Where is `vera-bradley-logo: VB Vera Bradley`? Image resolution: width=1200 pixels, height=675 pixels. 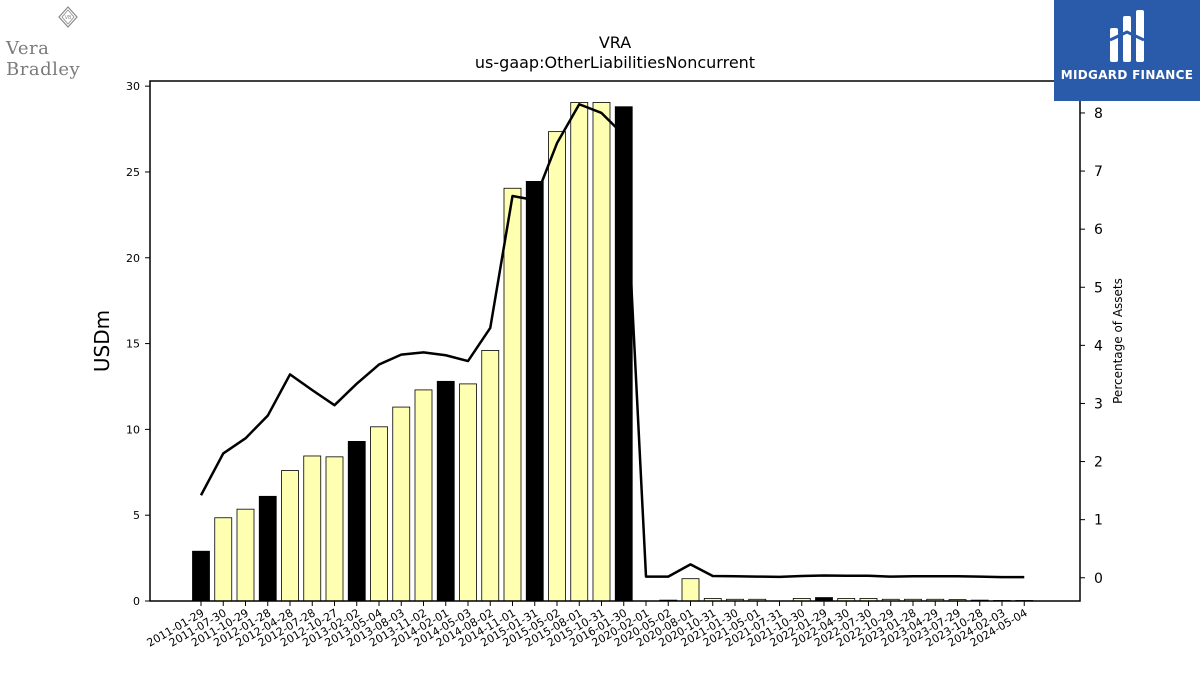 vera-bradley-logo: VB Vera Bradley is located at coordinates (64, 43).